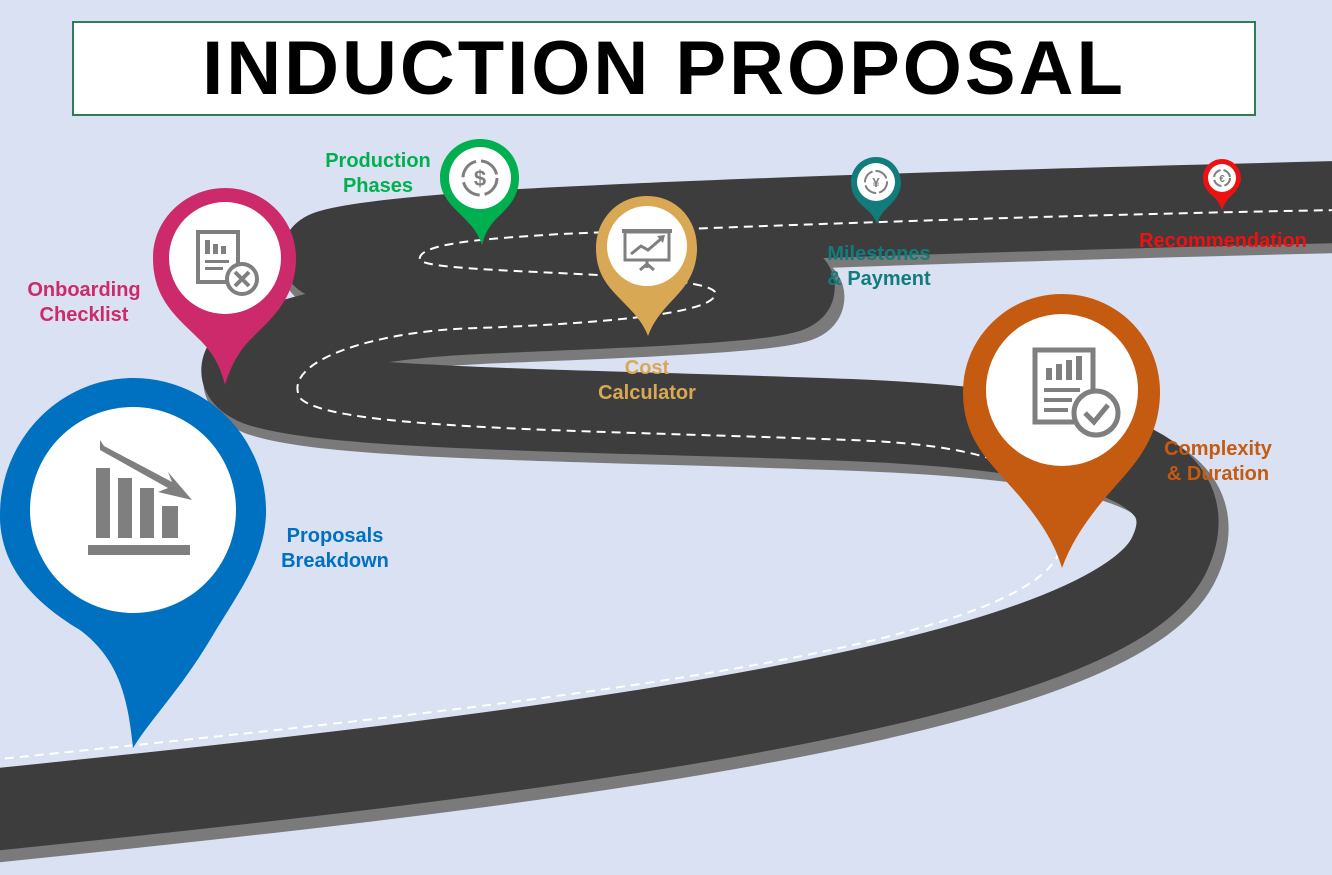 This screenshot has height=875, width=1332. I want to click on pin-complexity-duration, so click(1062, 431).